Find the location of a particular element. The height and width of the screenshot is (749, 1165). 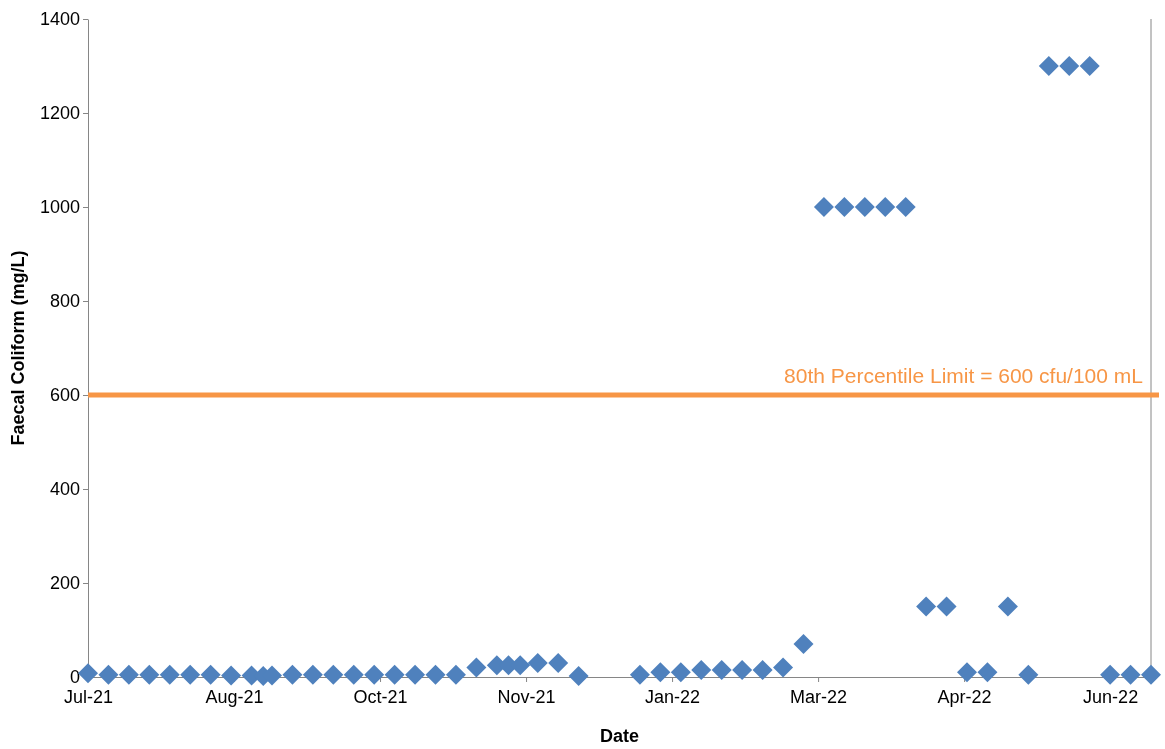

ref-line-label: 80th Percentile Limit = 600 cfu/100 mL is located at coordinates (963, 375).